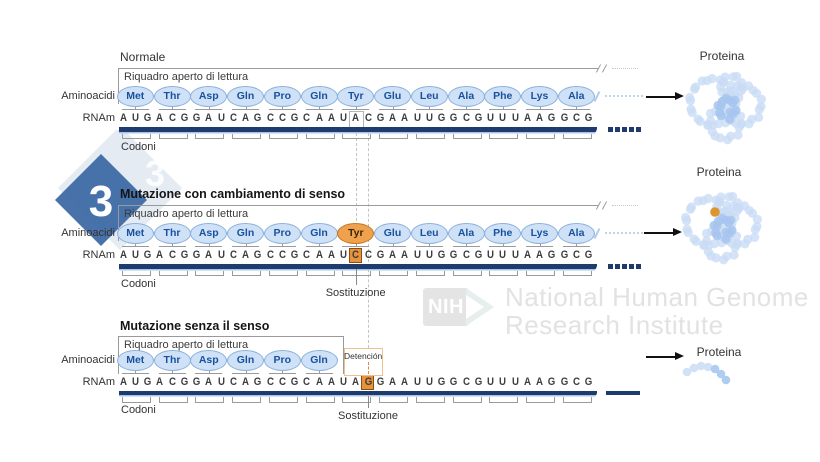 The image size is (820, 462). I want to click on protein-blob-truncated, so click(706, 373).